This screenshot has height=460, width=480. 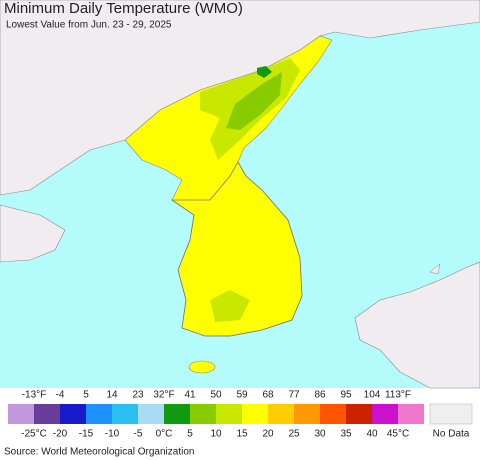 I want to click on border, so click(x=236, y=249).